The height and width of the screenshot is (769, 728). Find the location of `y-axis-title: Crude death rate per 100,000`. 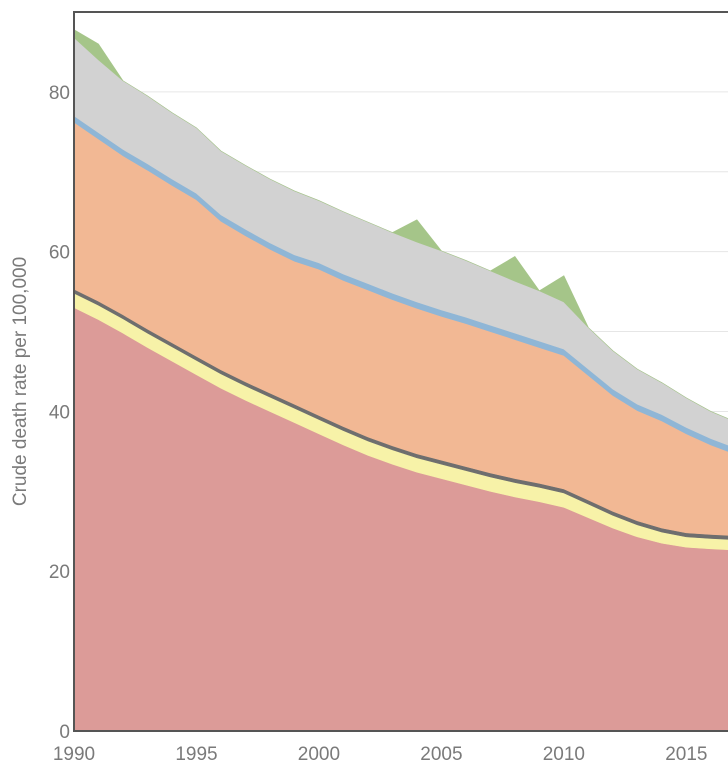

y-axis-title: Crude death rate per 100,000 is located at coordinates (20, 381).